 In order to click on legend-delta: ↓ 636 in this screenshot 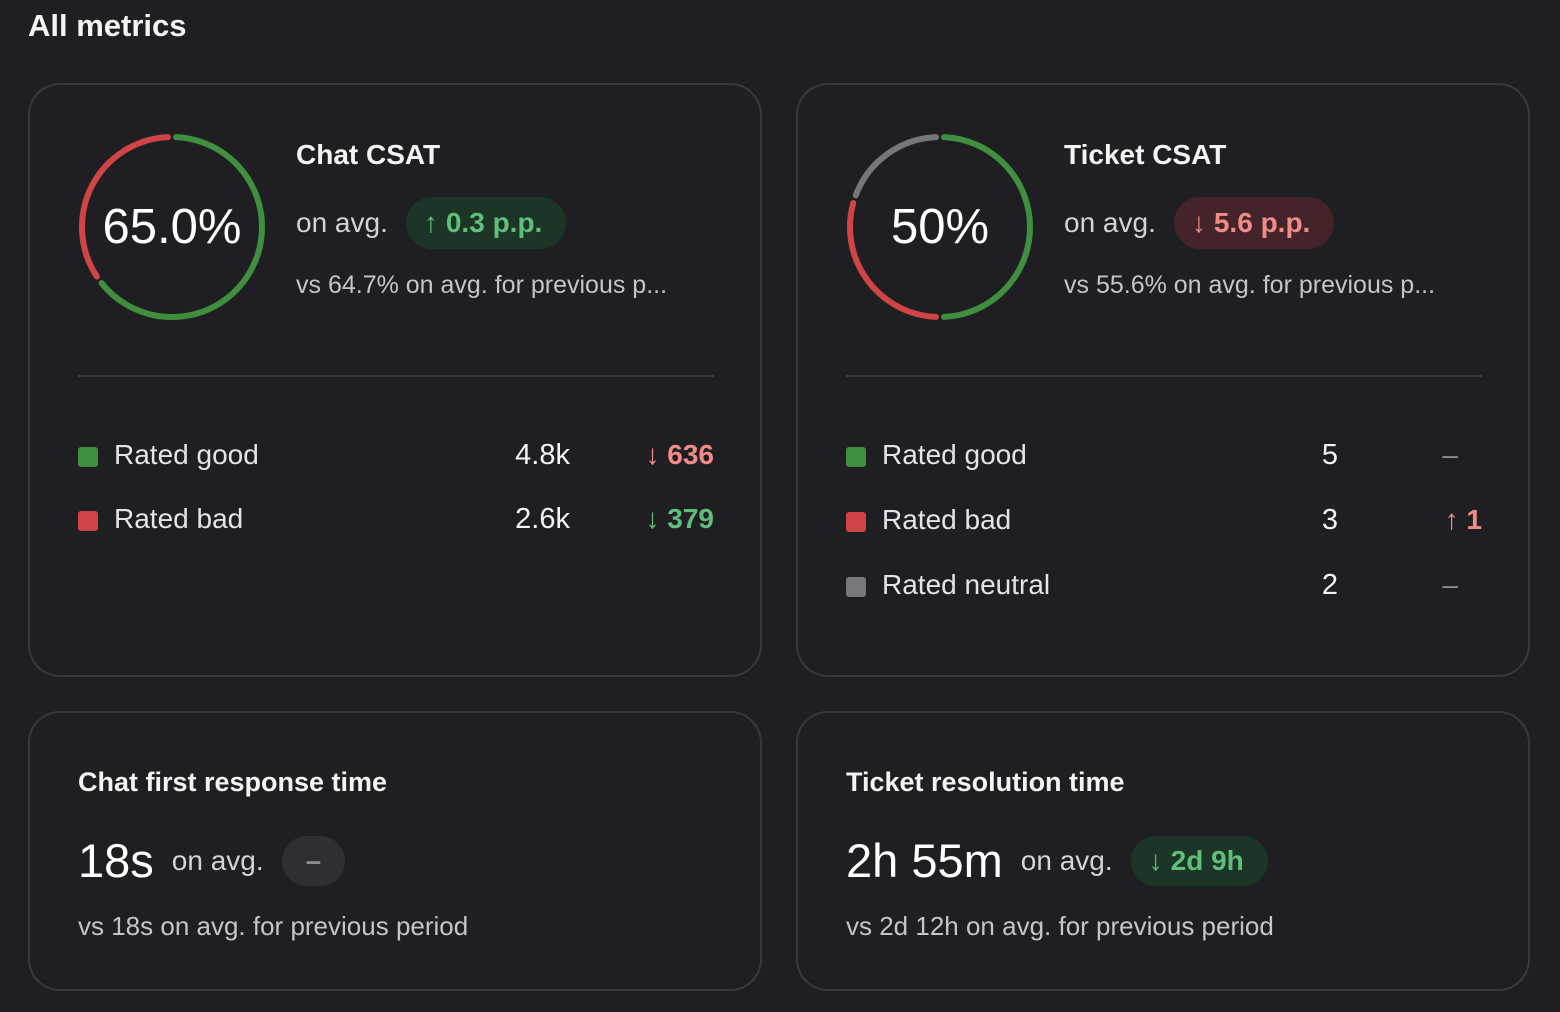, I will do `click(680, 455)`.